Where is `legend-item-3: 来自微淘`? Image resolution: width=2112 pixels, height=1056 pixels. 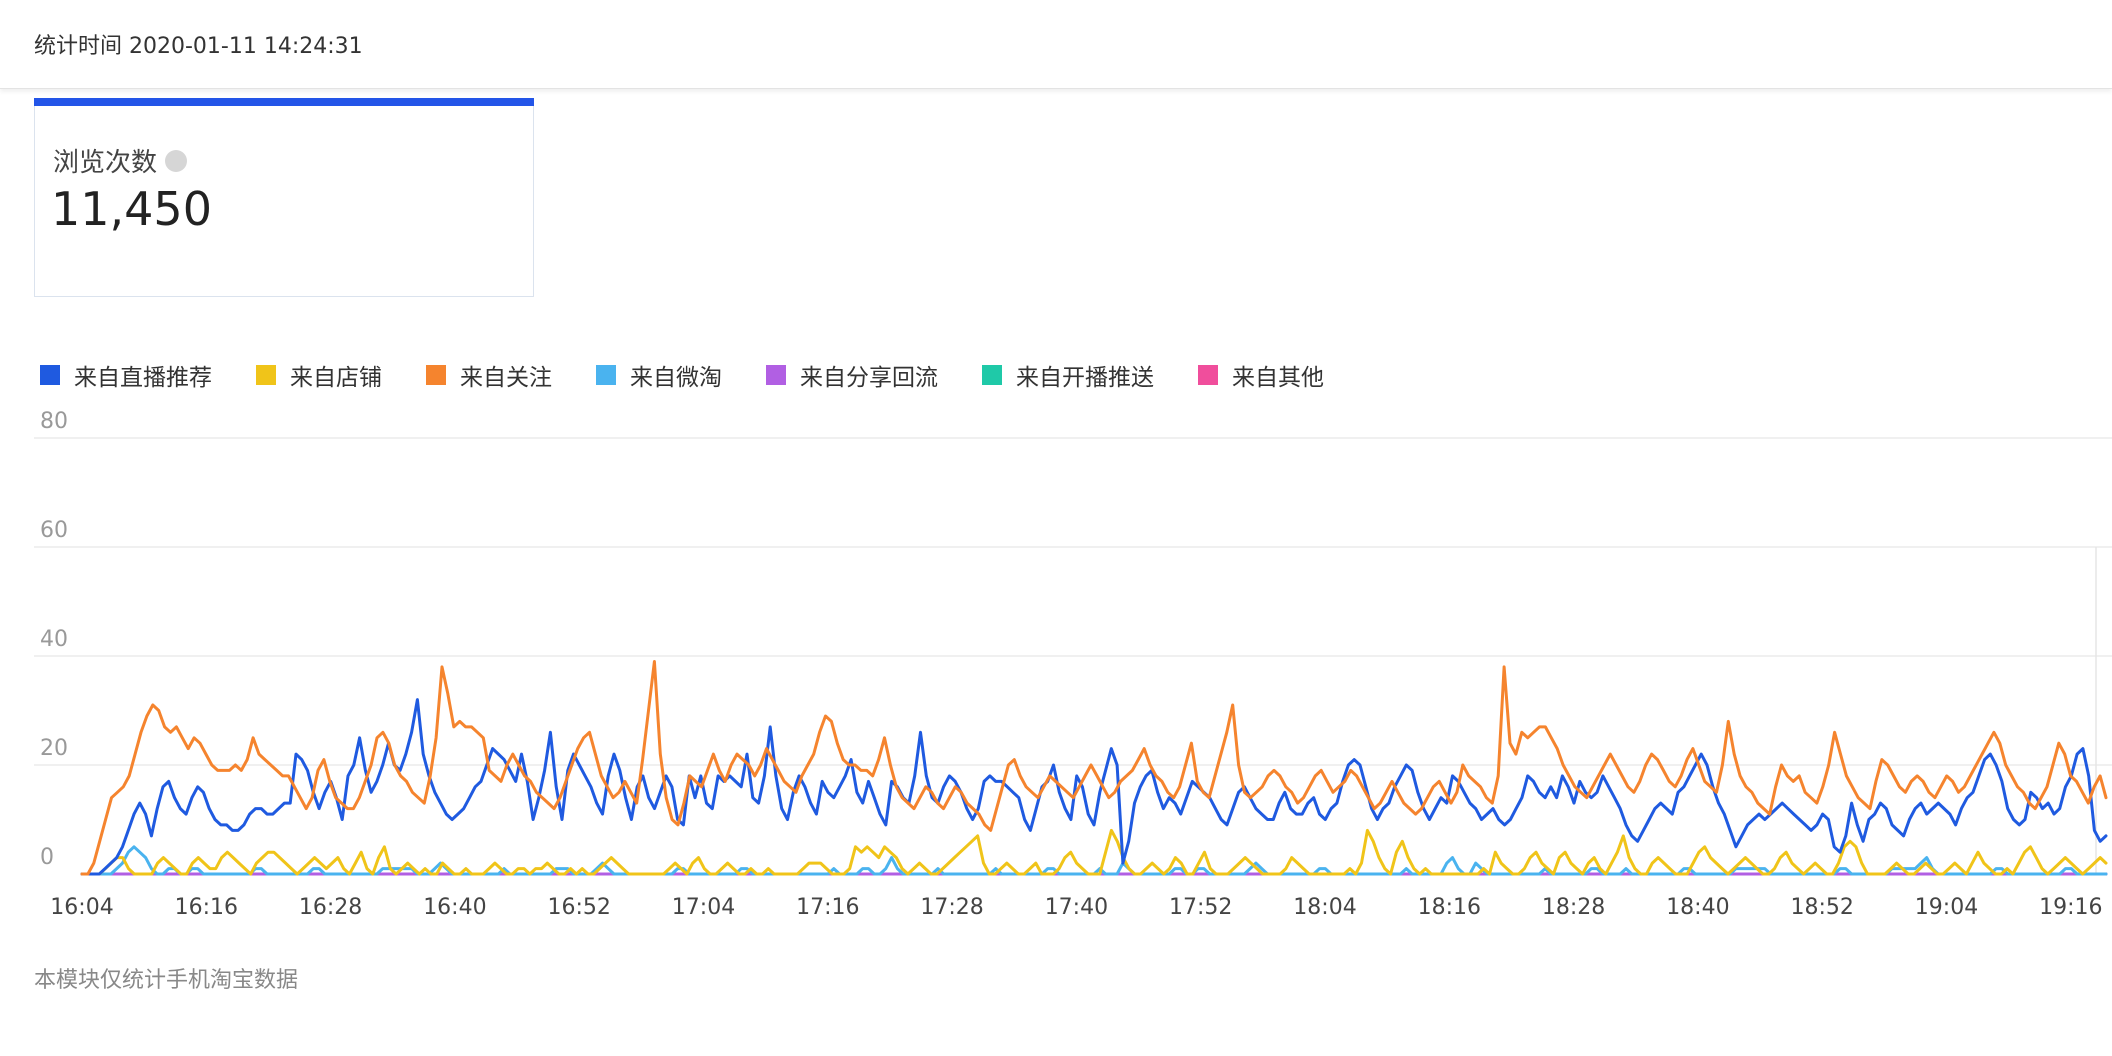 legend-item-3: 来自微淘 is located at coordinates (659, 375).